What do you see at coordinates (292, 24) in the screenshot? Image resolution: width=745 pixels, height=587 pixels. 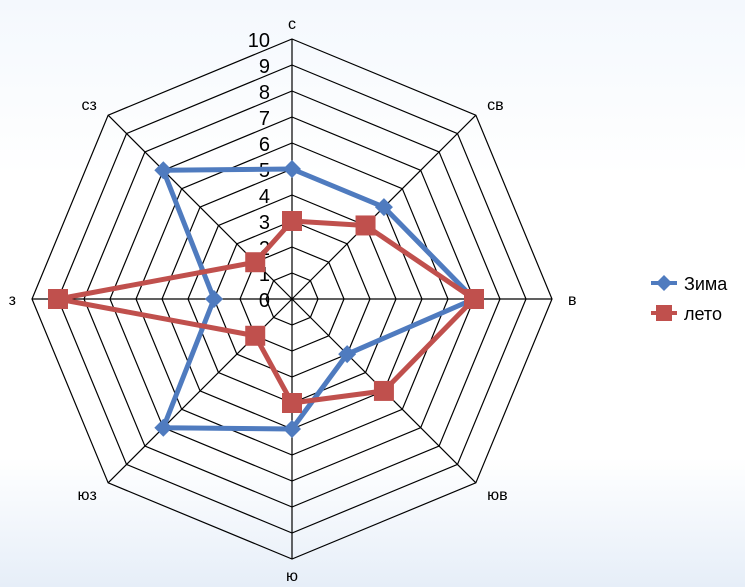 I see `category-label: с` at bounding box center [292, 24].